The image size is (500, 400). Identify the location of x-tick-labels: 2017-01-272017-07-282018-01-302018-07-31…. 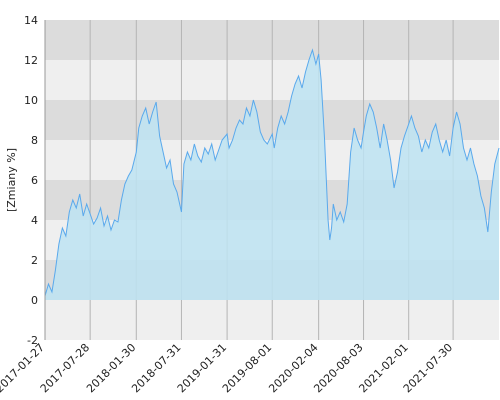
(227, 368).